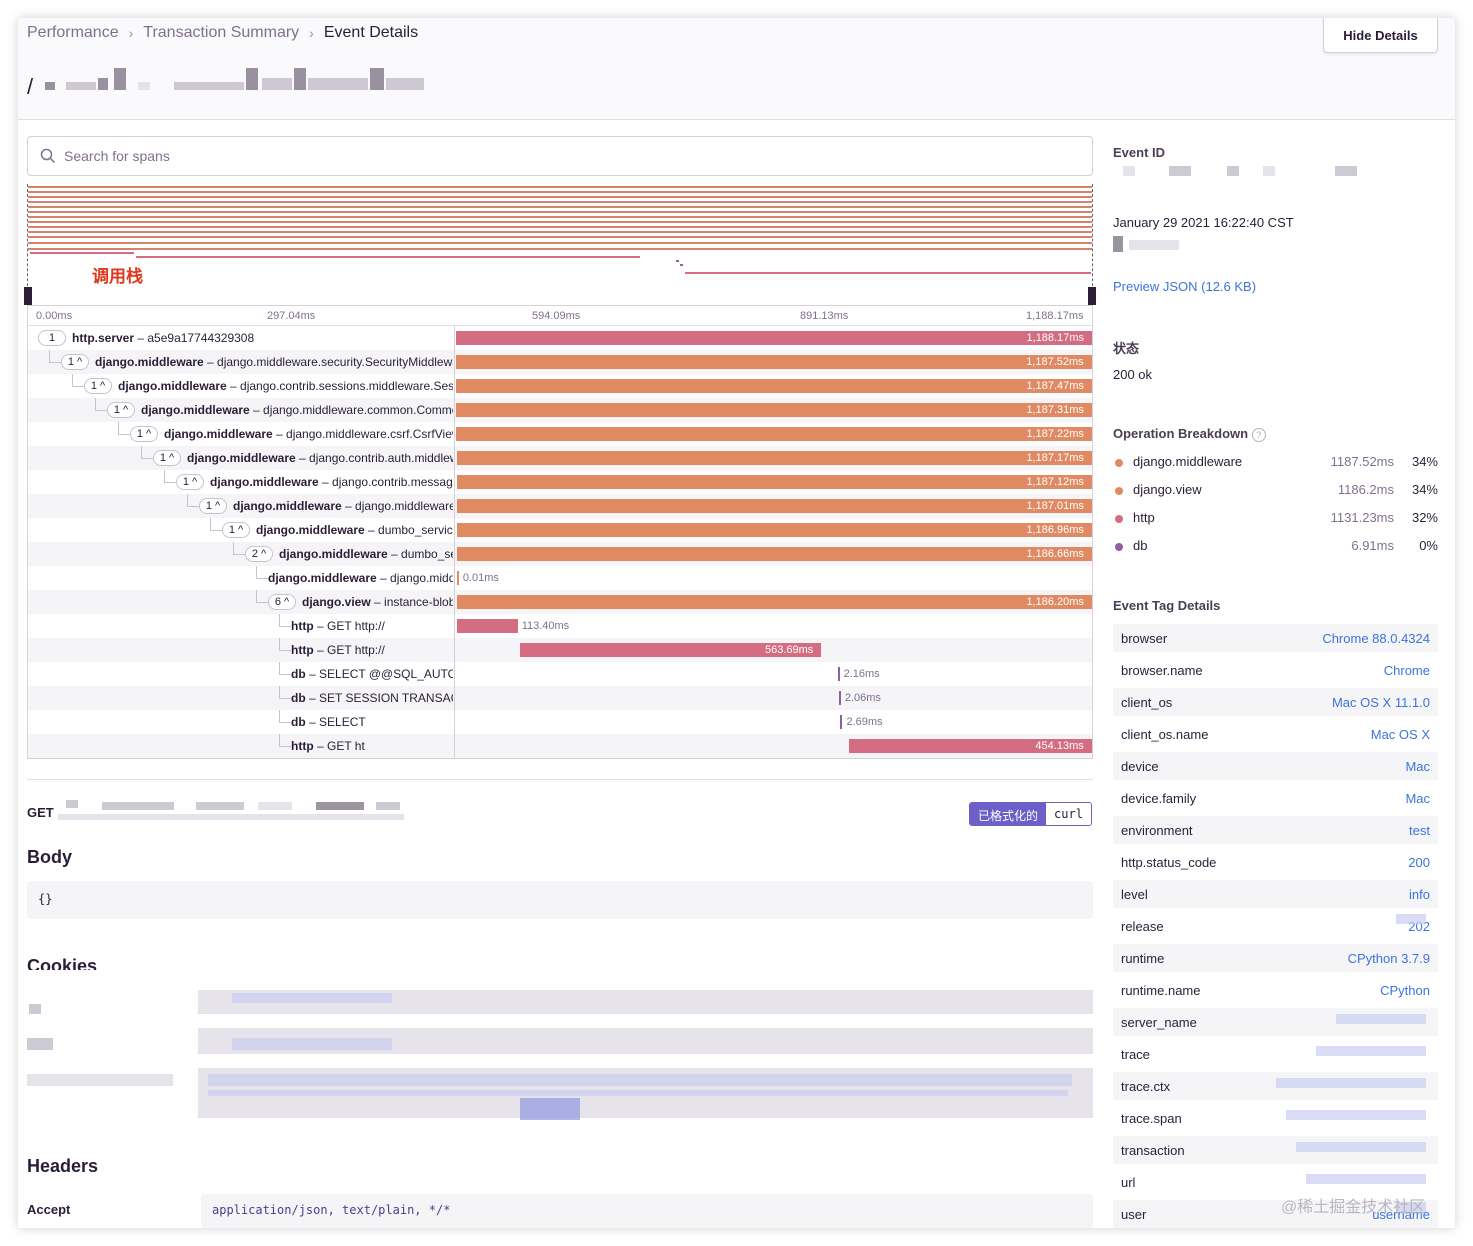 The image size is (1473, 1246). What do you see at coordinates (1275, 1150) in the screenshot?
I see `tag-row: transaction` at bounding box center [1275, 1150].